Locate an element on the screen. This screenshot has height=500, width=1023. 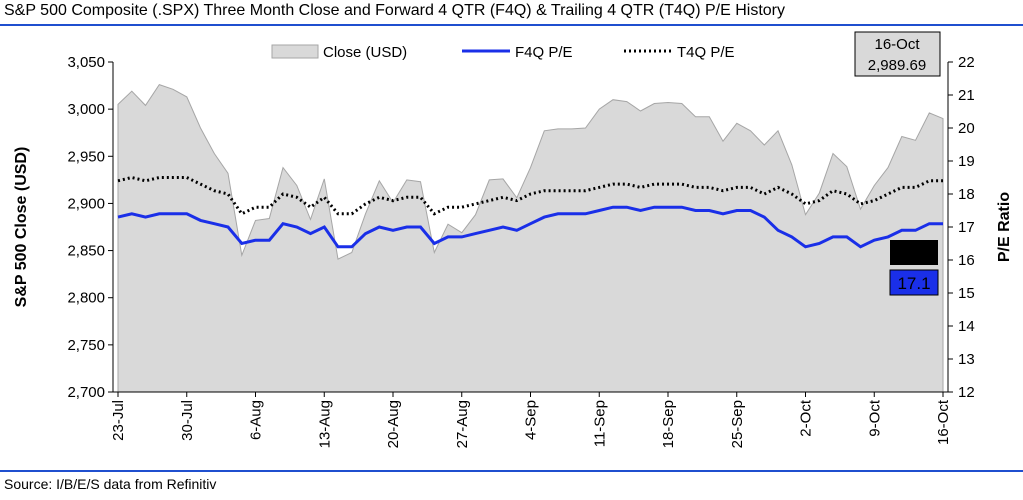
right-tick-label: 14 is located at coordinates (966, 326).